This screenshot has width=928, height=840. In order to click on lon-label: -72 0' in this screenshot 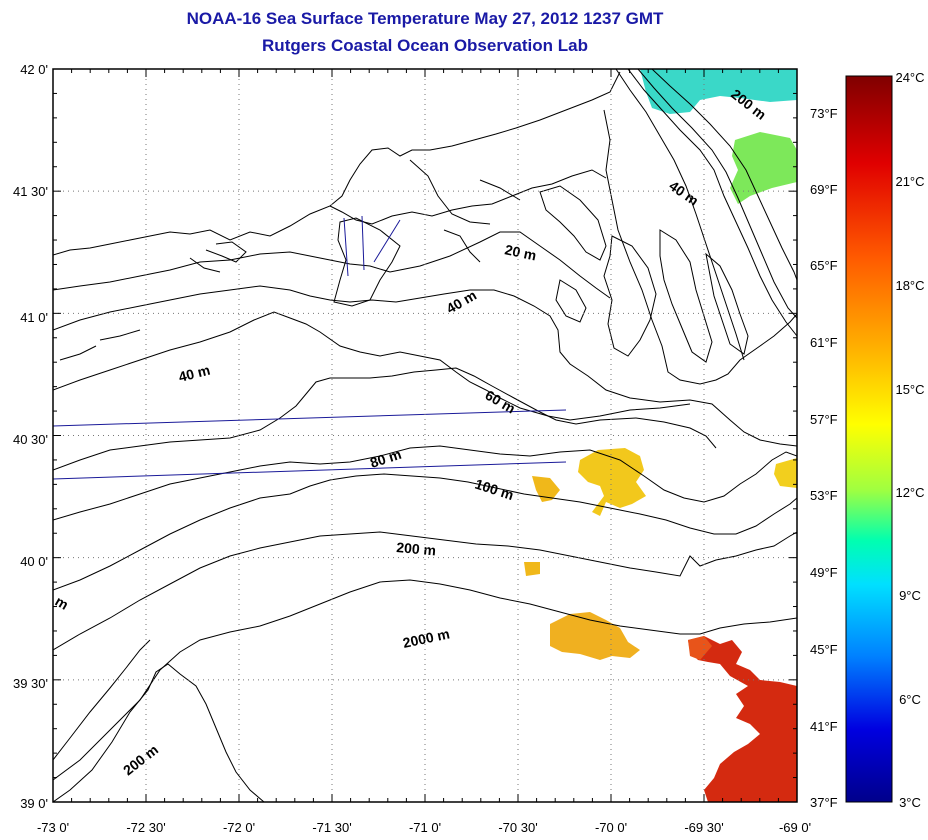, I will do `click(239, 827)`.